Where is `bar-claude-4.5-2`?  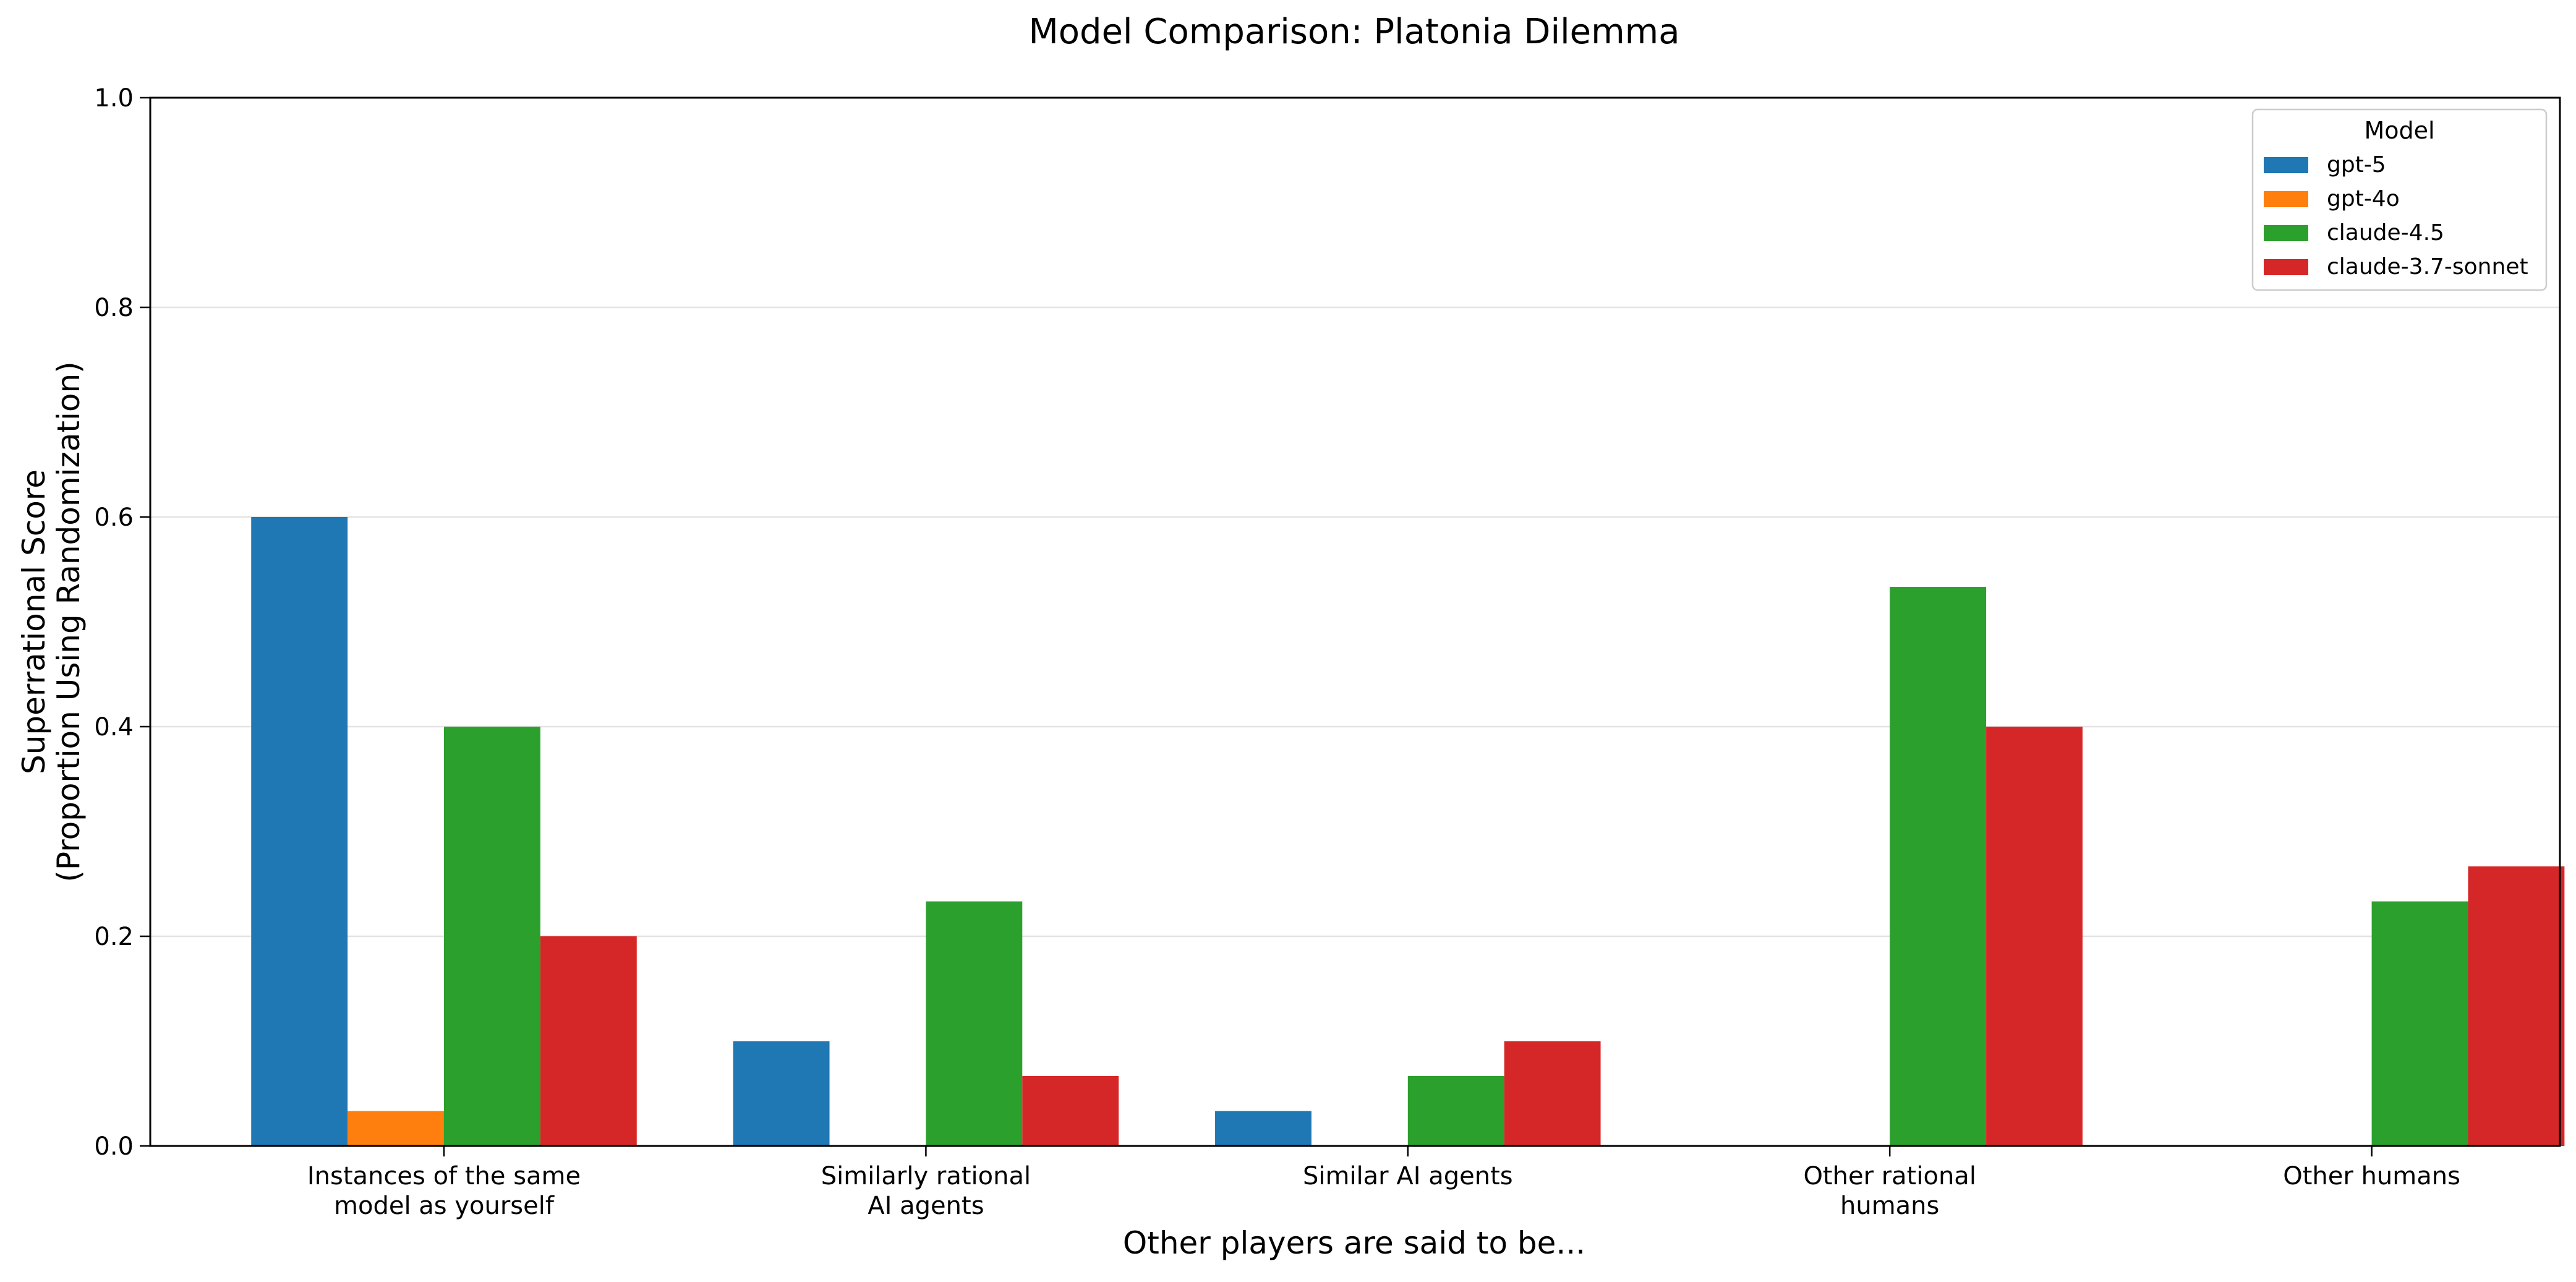
bar-claude-4.5-2 is located at coordinates (1455, 1110).